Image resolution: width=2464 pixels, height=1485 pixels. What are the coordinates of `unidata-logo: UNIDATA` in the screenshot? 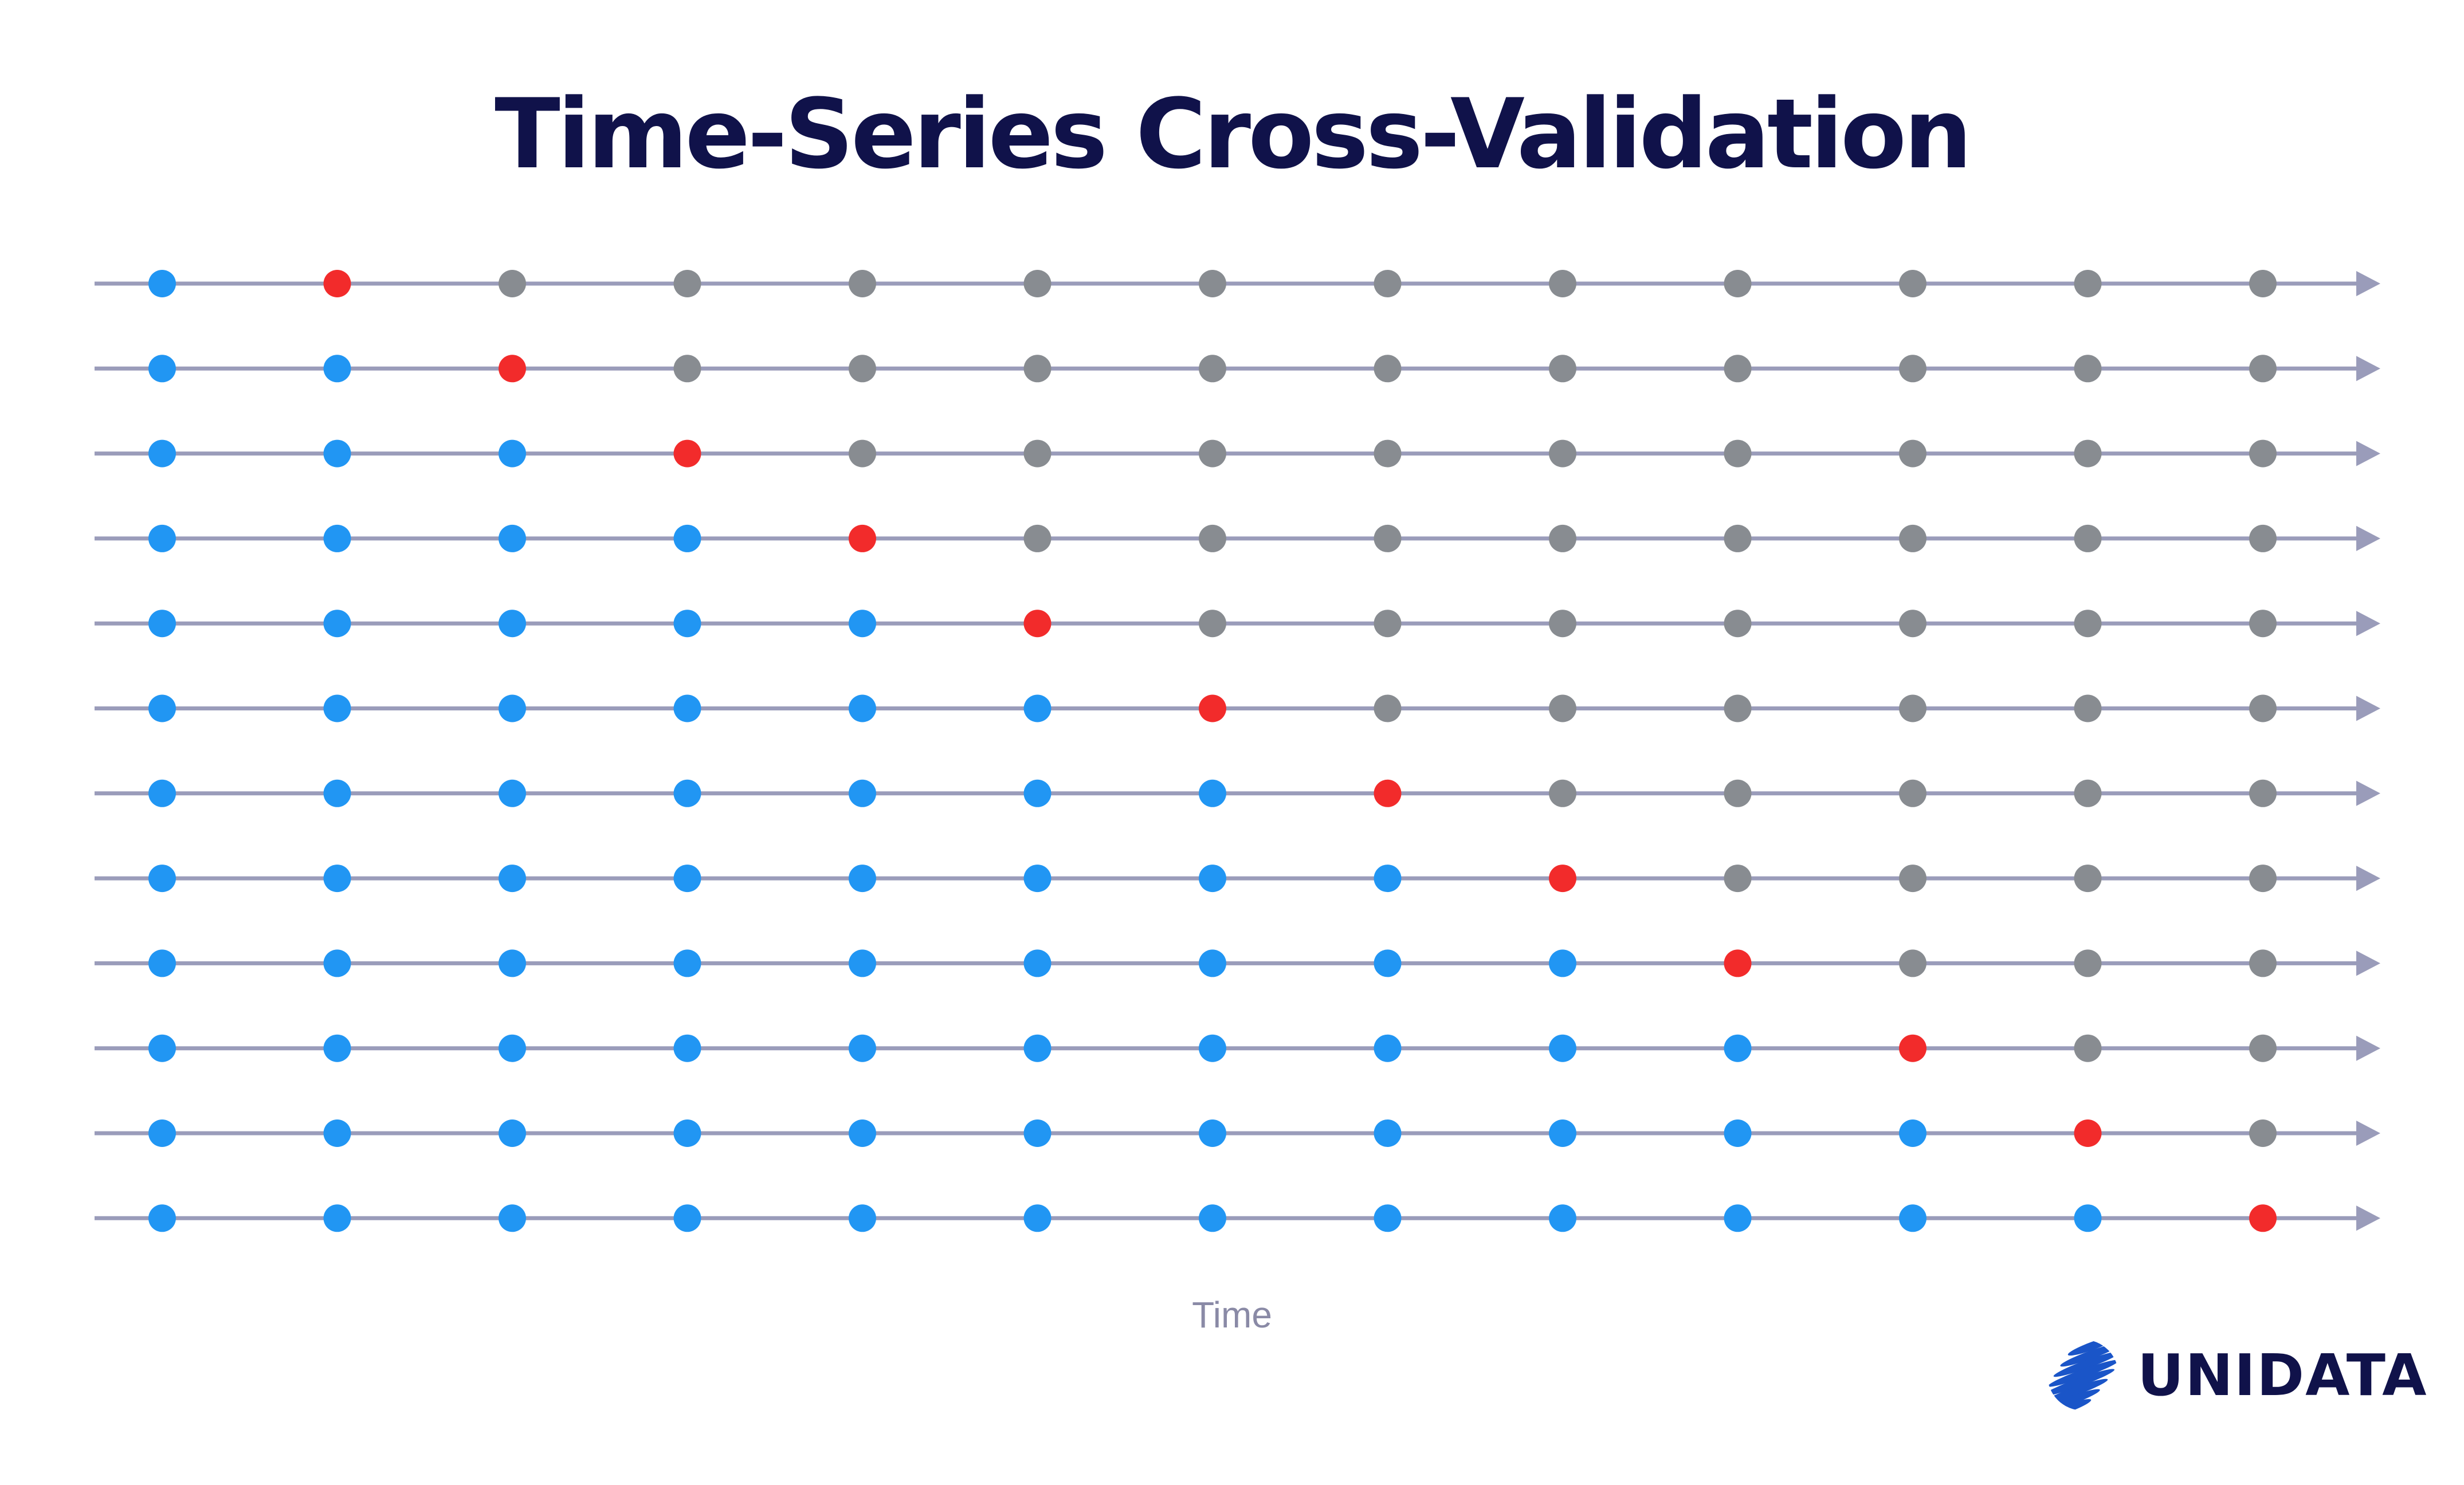 It's located at (2237, 1375).